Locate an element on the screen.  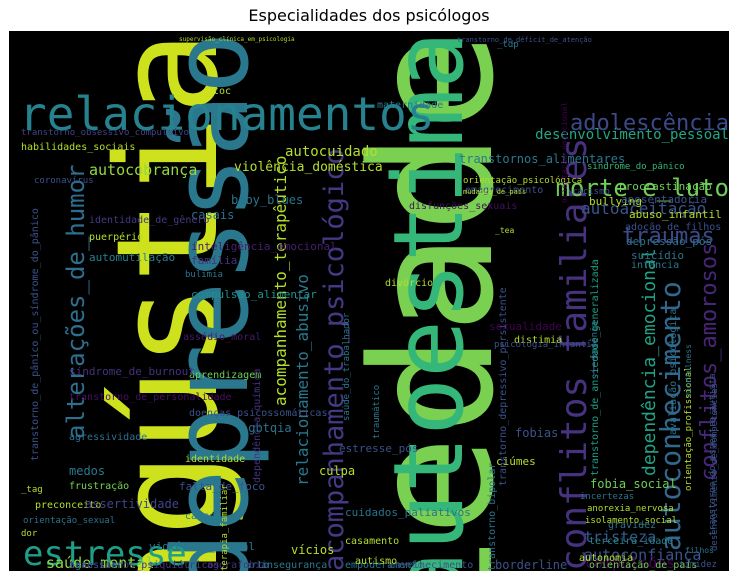
word: preconceito is located at coordinates (68, 505).